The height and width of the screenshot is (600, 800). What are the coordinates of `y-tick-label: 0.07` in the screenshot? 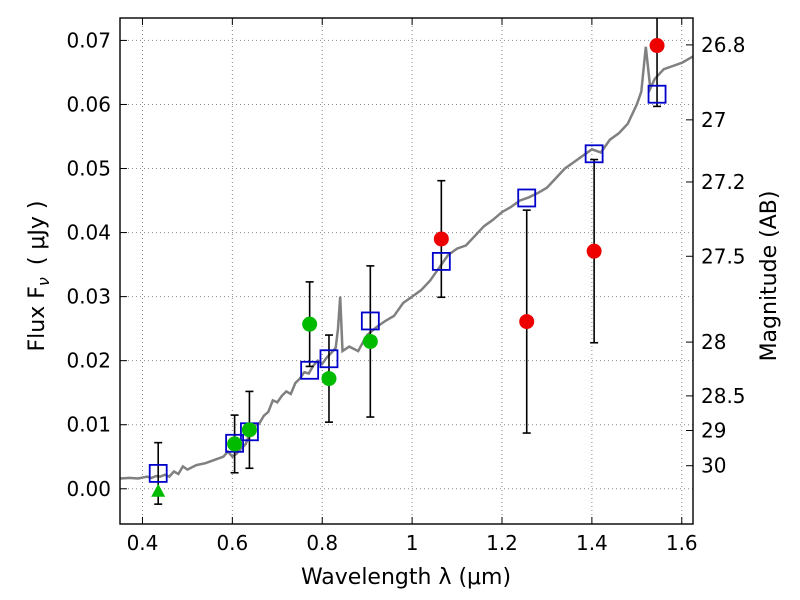 It's located at (88, 40).